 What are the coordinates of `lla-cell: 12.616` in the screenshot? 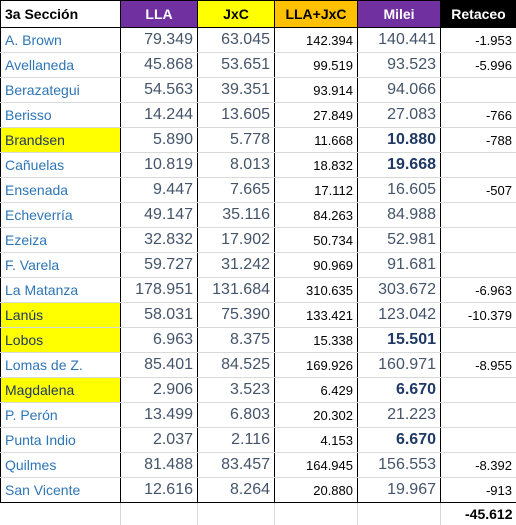 It's located at (159, 490).